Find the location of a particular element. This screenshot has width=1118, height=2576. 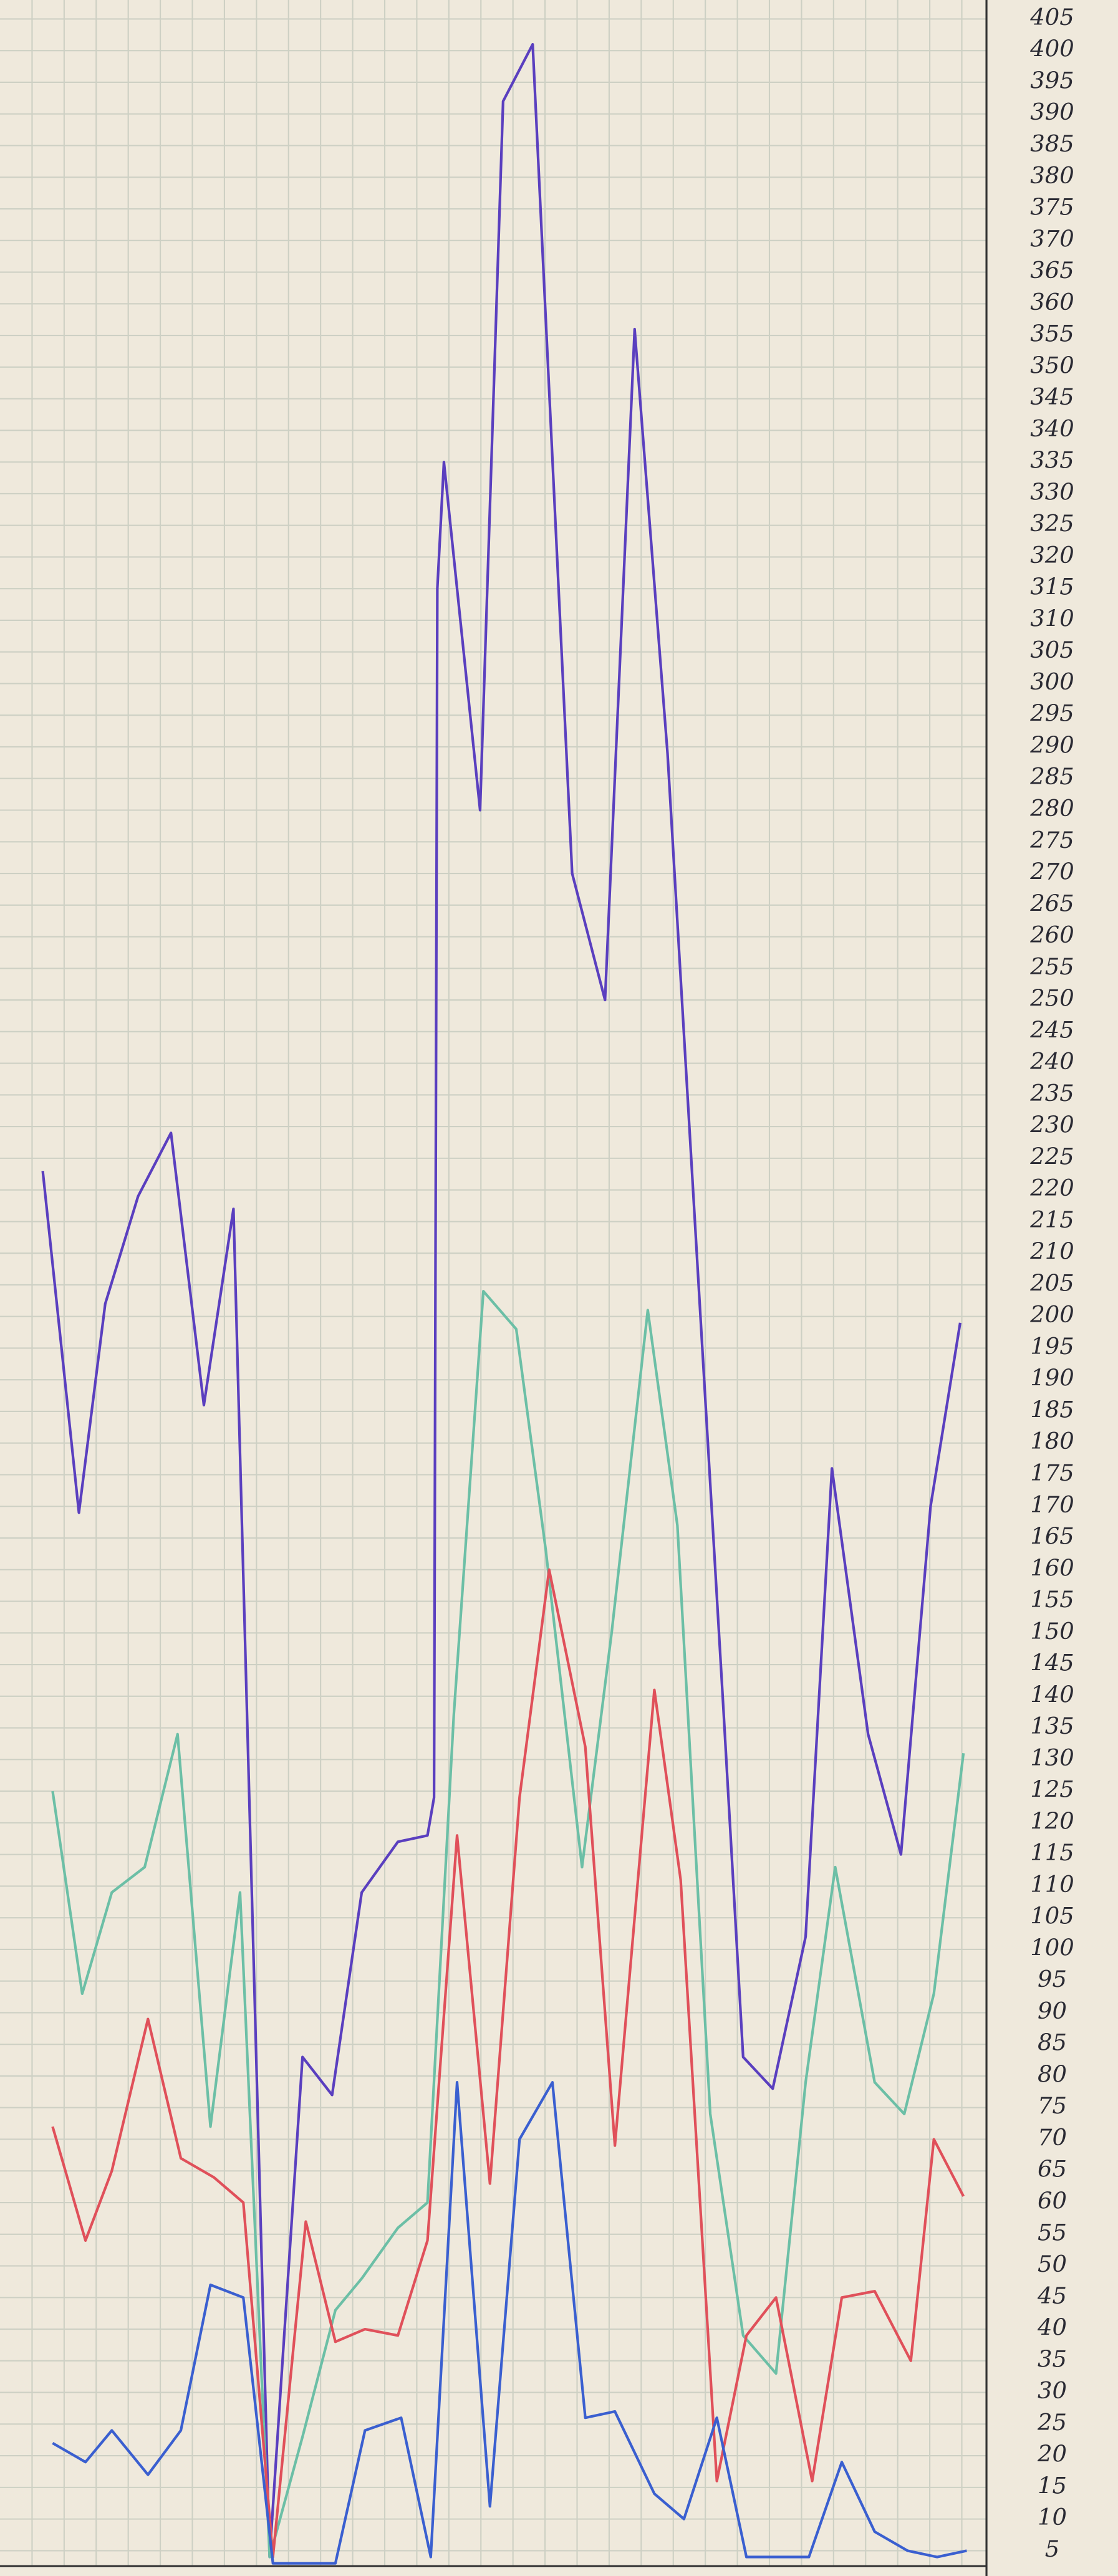

y-tick-label: 265 is located at coordinates (1051, 903).